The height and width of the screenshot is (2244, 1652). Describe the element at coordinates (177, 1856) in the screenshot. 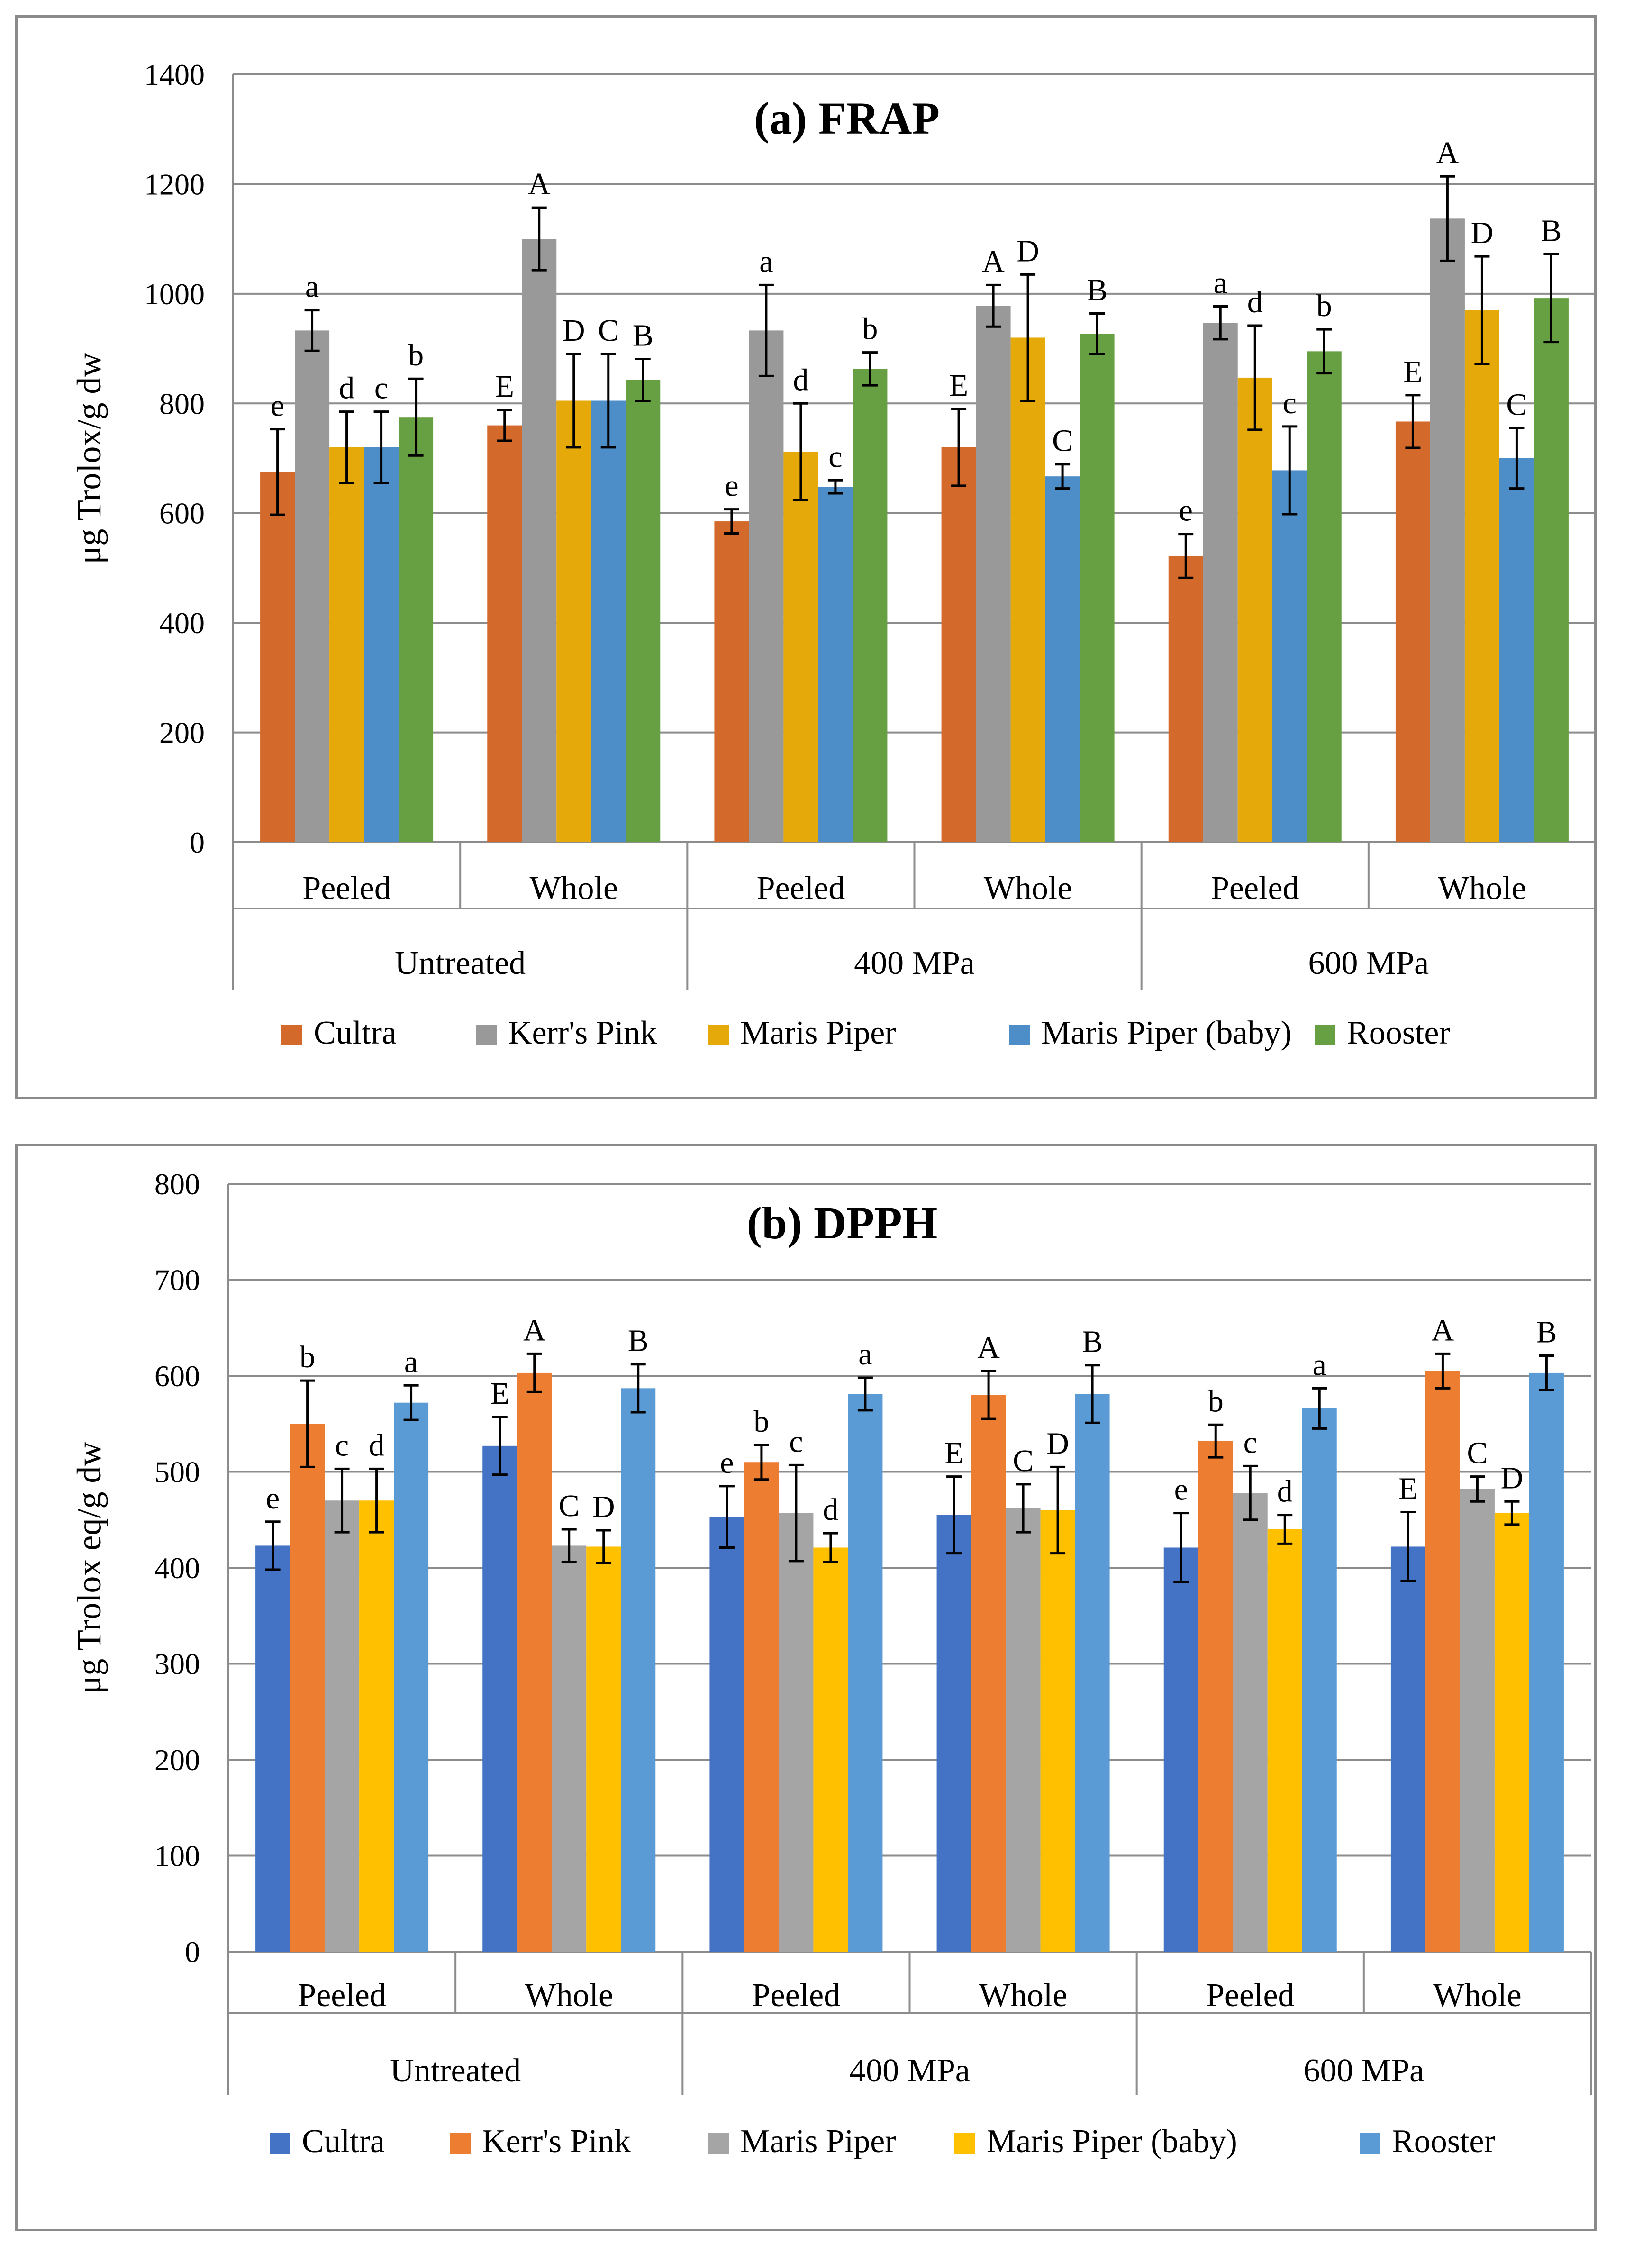

I see `y-tick-label: 100` at that location.